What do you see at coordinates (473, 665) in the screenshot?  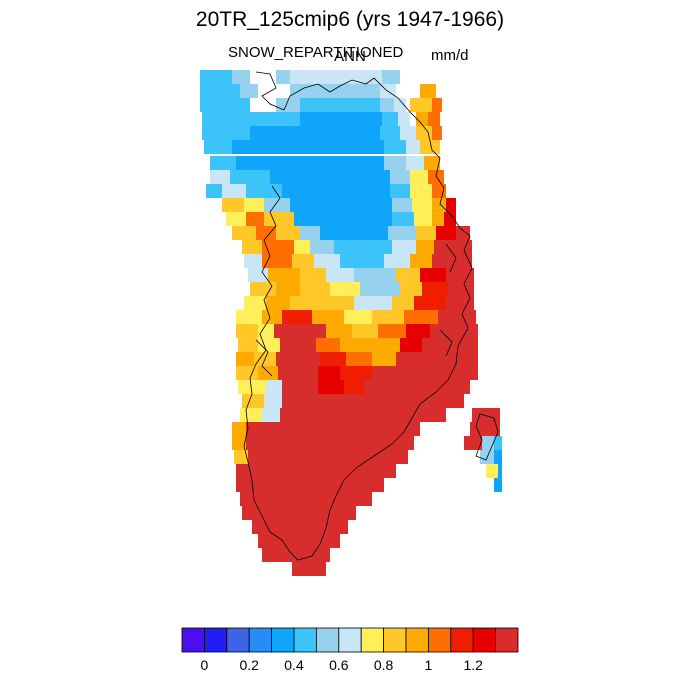 I see `colorbar-label: 1.2` at bounding box center [473, 665].